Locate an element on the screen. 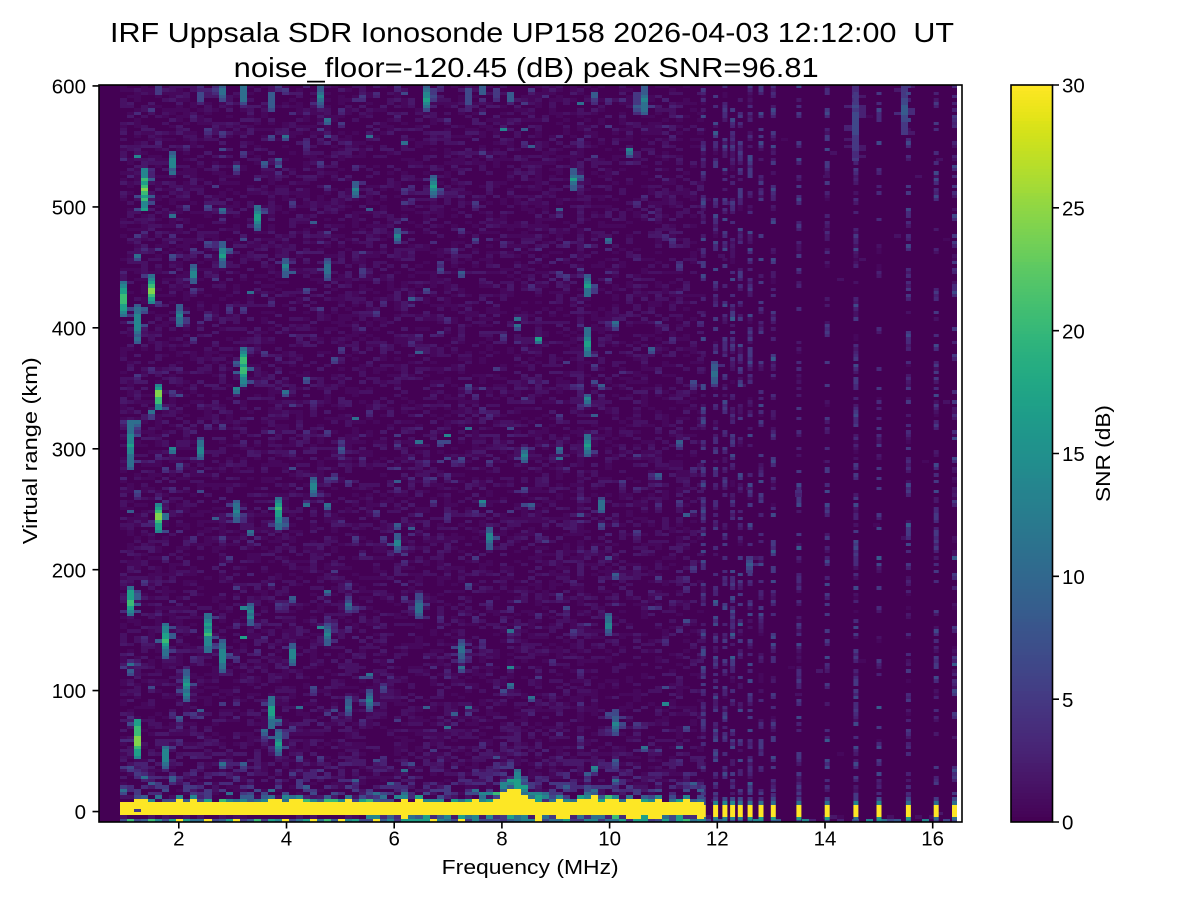 This screenshot has width=1200, height=900. svg-text: 8 is located at coordinates (501, 839).